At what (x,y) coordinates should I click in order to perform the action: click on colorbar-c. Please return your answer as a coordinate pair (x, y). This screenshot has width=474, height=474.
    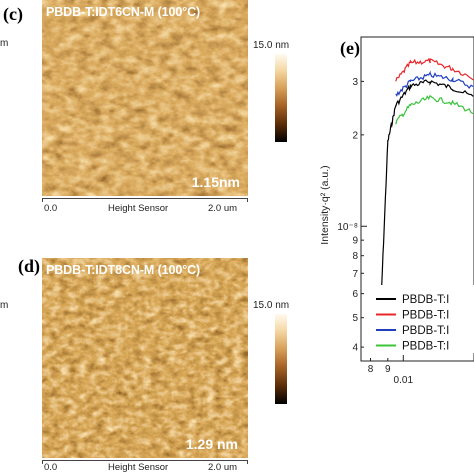
    Looking at the image, I should click on (281, 98).